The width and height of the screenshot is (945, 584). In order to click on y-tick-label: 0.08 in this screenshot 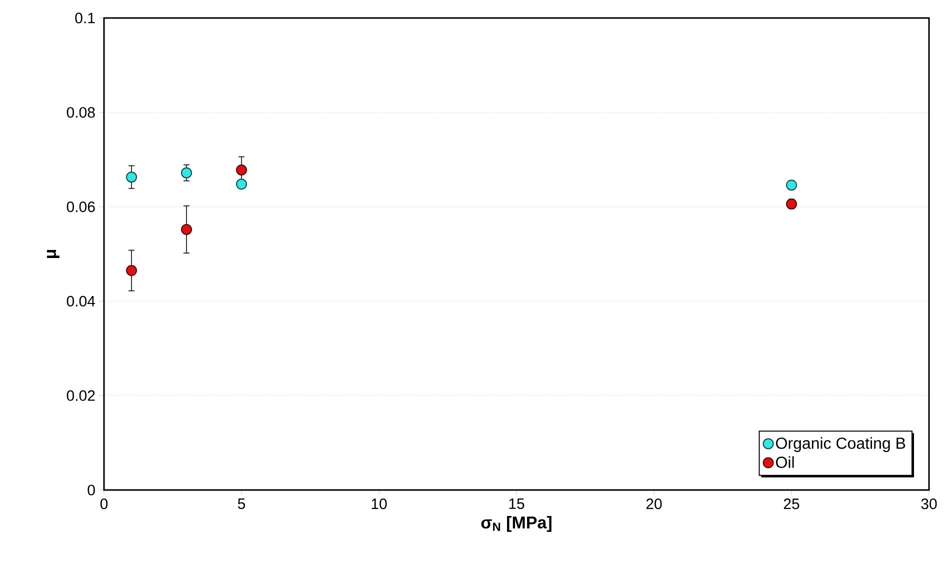, I will do `click(80, 112)`.